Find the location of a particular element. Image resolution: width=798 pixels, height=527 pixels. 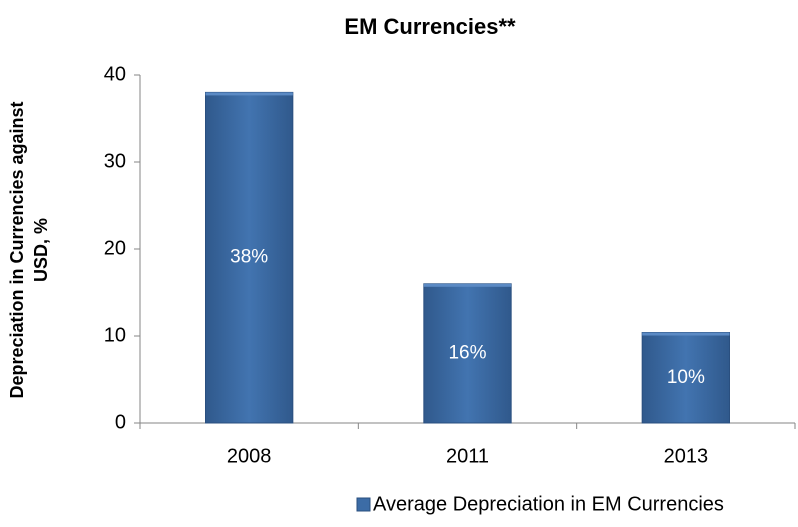

data-label: 16% is located at coordinates (467, 352).